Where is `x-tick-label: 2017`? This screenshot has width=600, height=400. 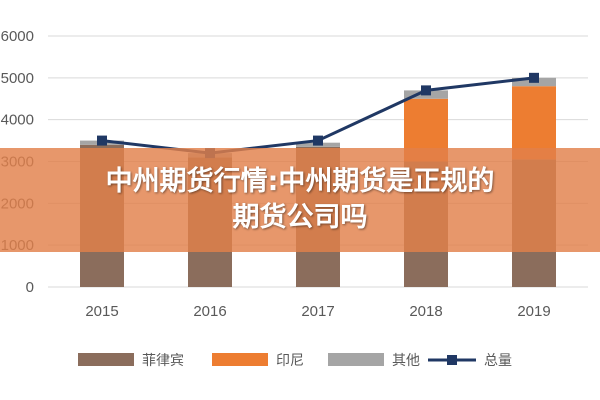
x-tick-label: 2017 is located at coordinates (317, 311).